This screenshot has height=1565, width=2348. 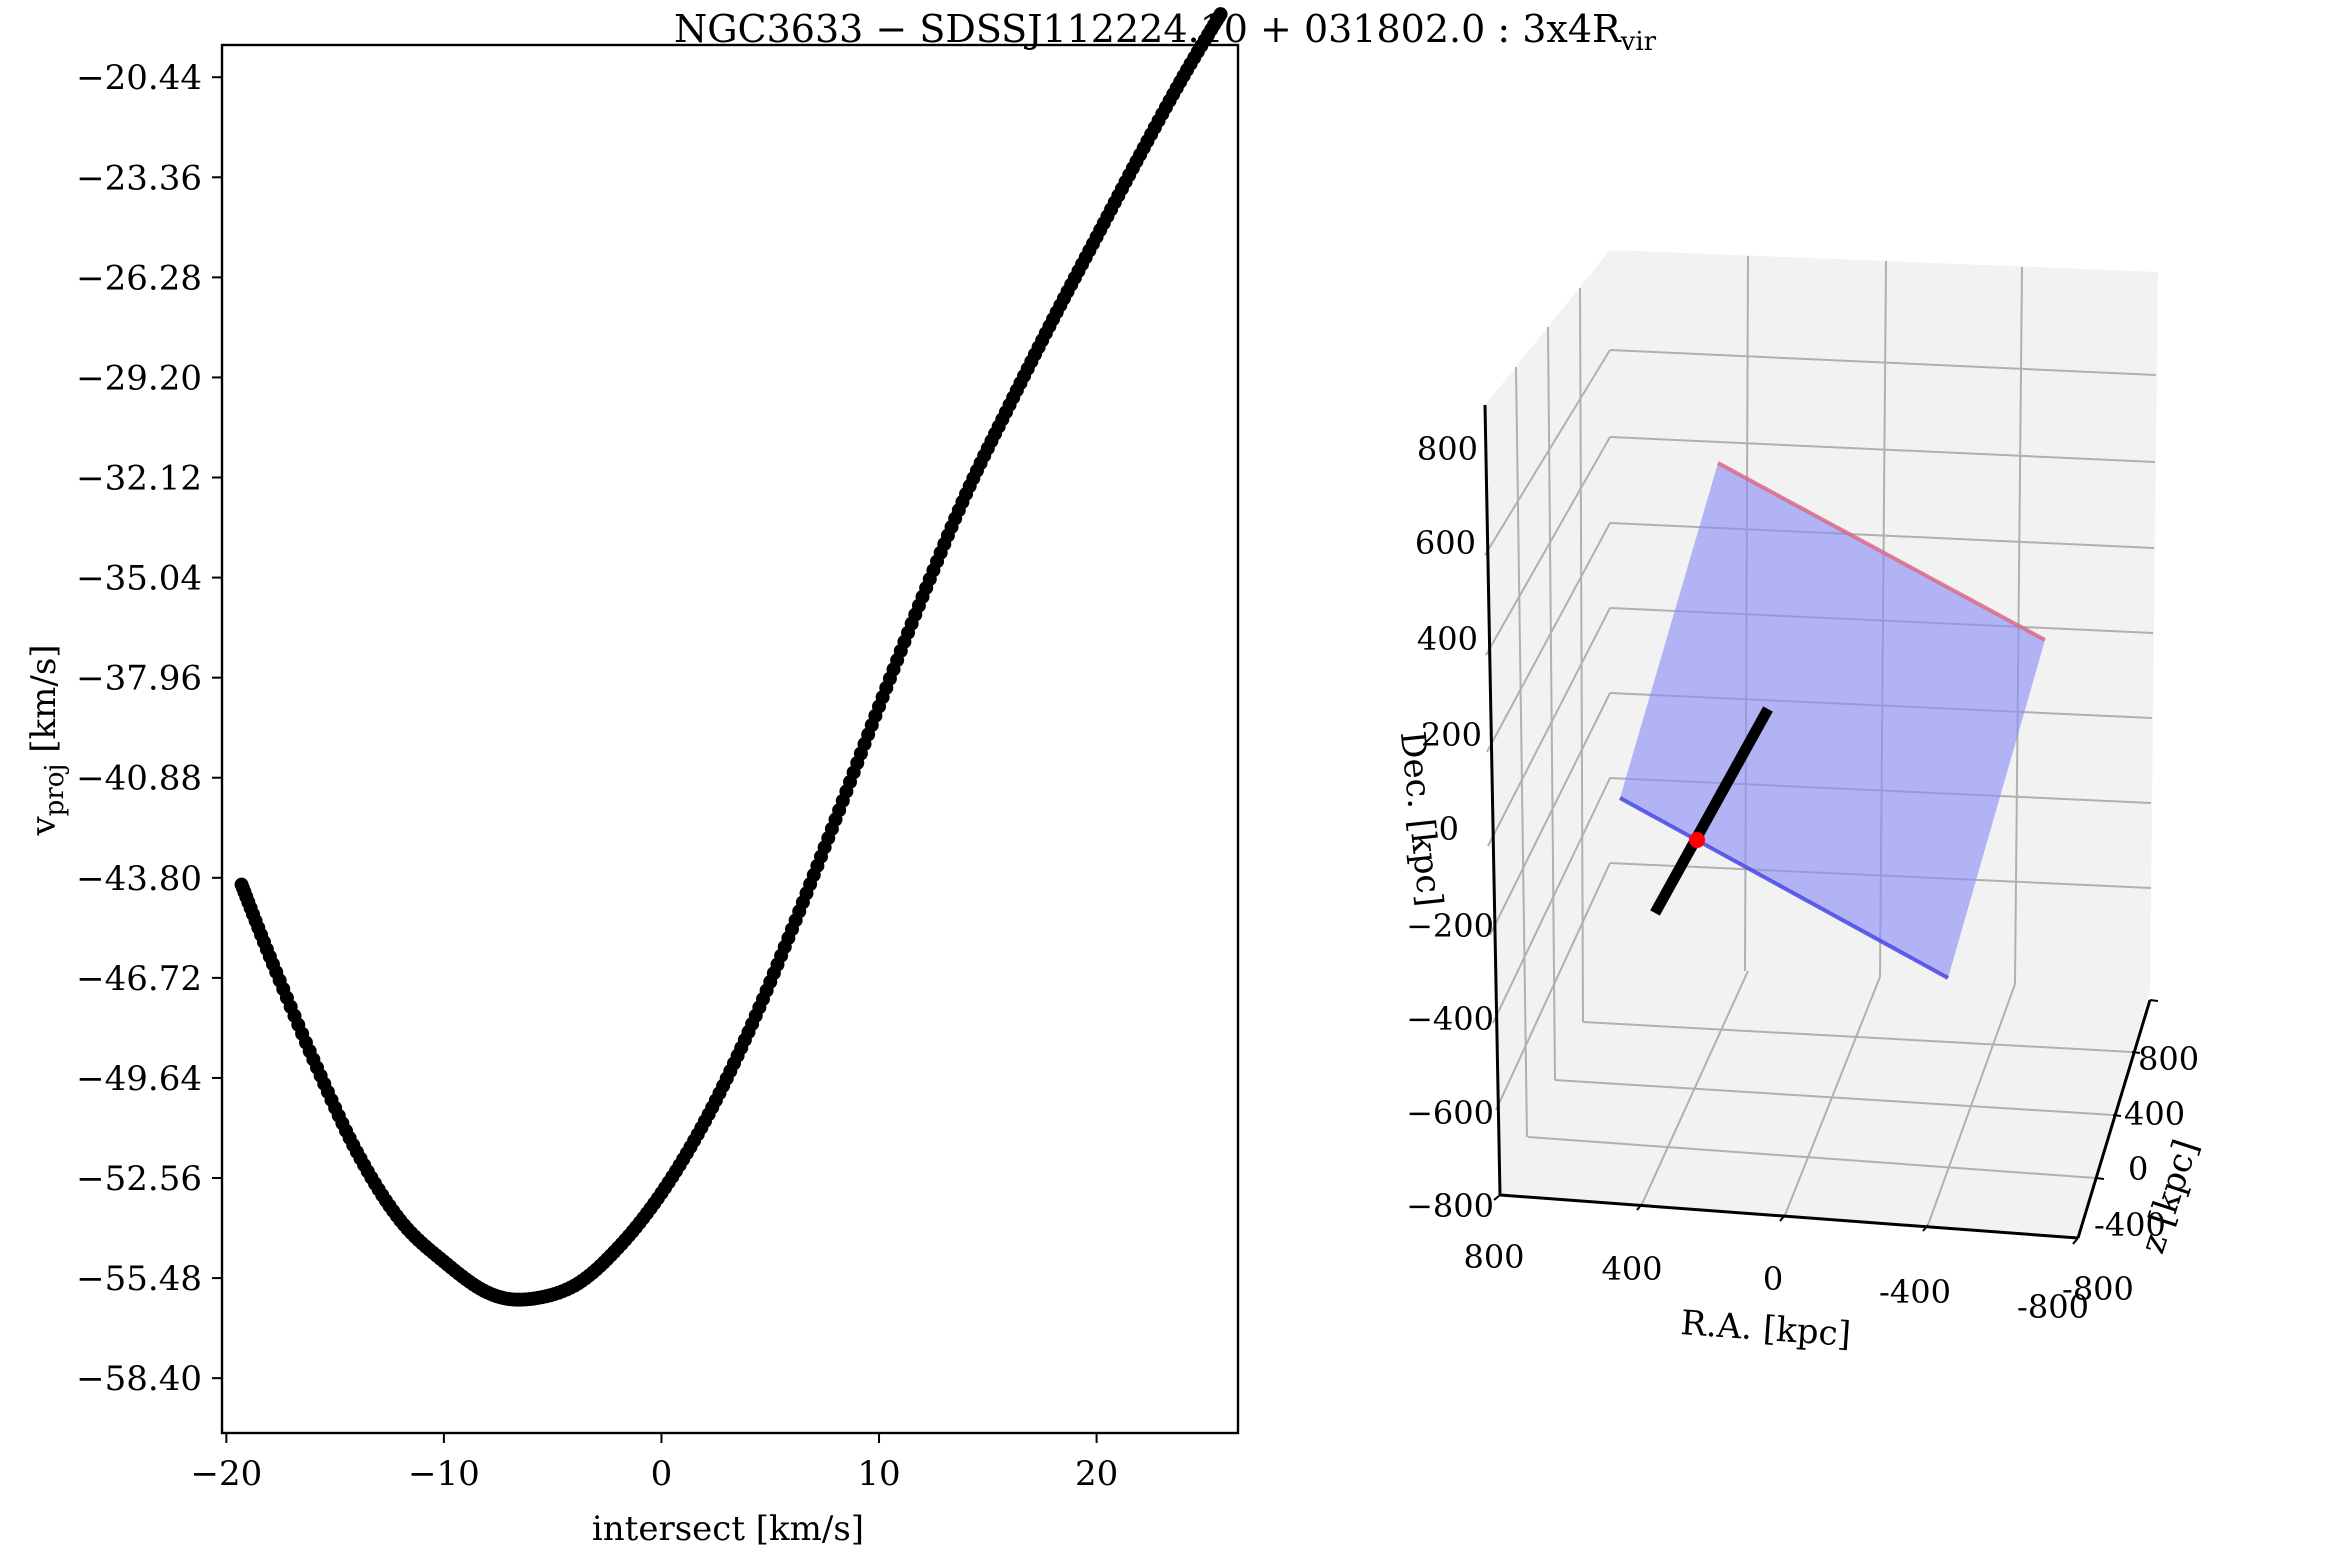 What do you see at coordinates (1096, 1474) in the screenshot?
I see `x-tick-label: 20` at bounding box center [1096, 1474].